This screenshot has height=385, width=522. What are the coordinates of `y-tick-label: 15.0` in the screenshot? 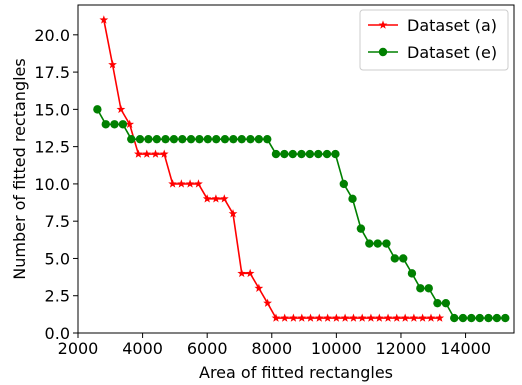 It's located at (52, 109).